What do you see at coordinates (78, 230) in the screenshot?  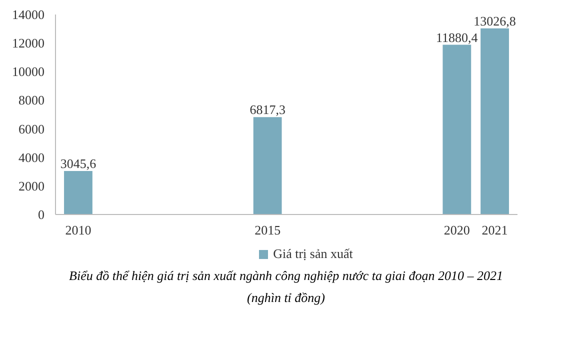 I see `x-tick-label: 2010` at bounding box center [78, 230].